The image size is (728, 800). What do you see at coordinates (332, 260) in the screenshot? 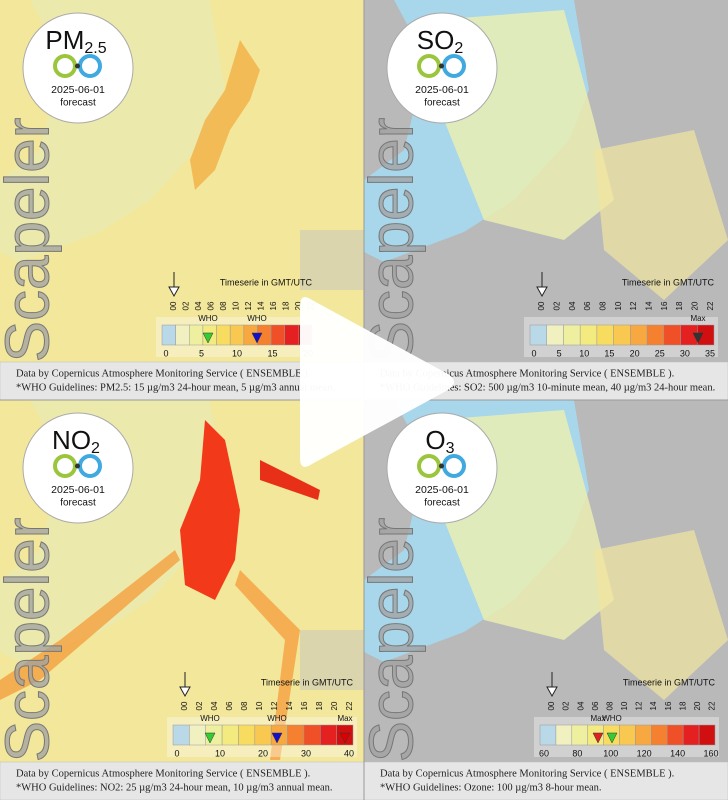
I see `land-edge` at bounding box center [332, 260].